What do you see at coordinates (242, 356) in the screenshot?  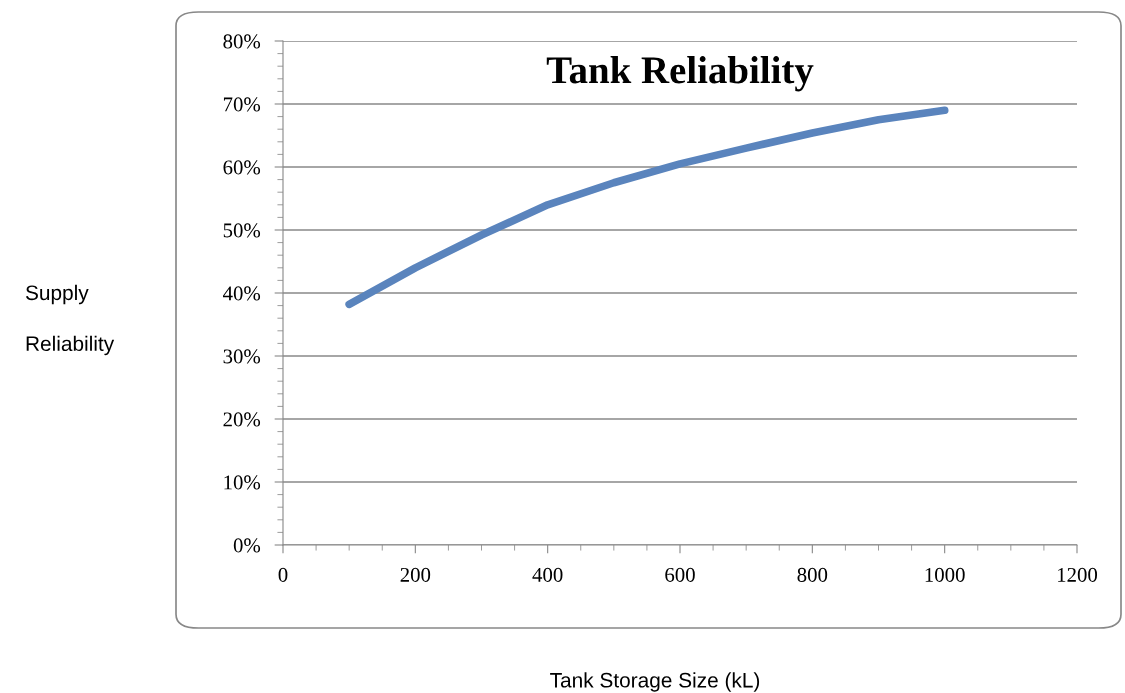 I see `y-tick-label: 30%` at bounding box center [242, 356].